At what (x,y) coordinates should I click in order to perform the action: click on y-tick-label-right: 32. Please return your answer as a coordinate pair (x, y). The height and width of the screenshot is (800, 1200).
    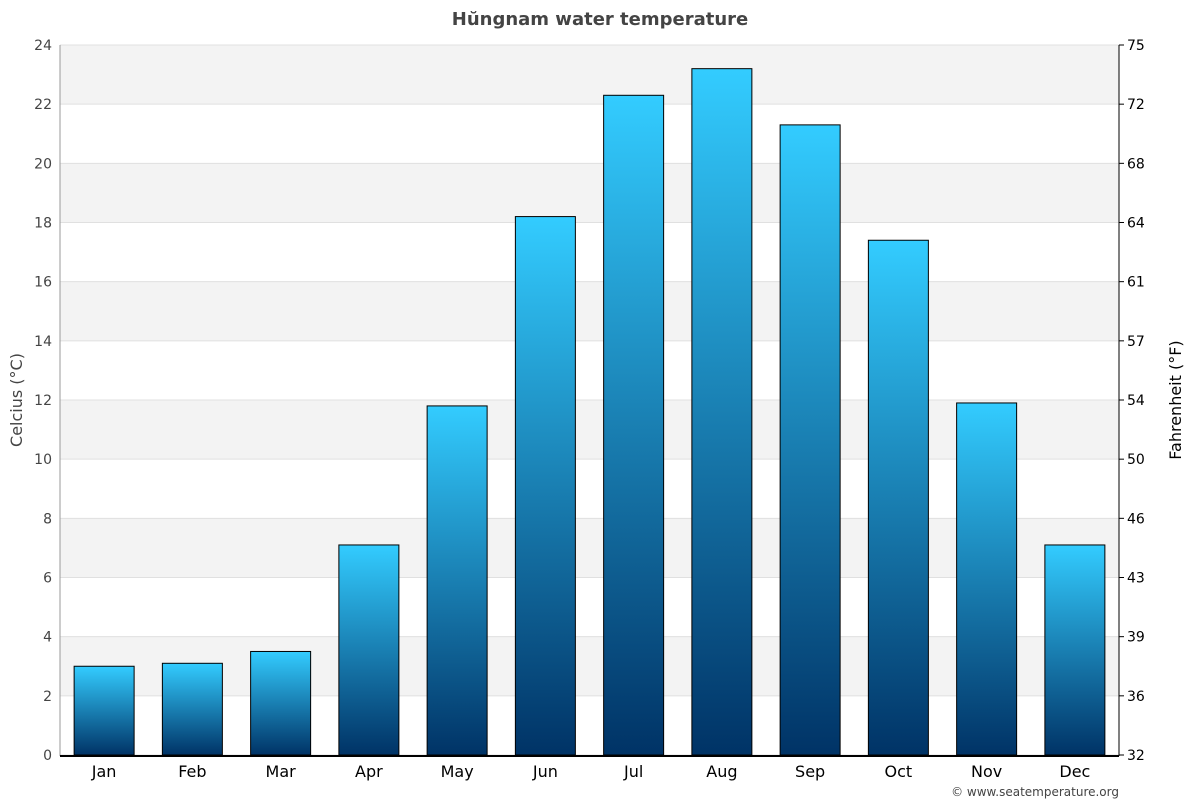
    Looking at the image, I should click on (1136, 756).